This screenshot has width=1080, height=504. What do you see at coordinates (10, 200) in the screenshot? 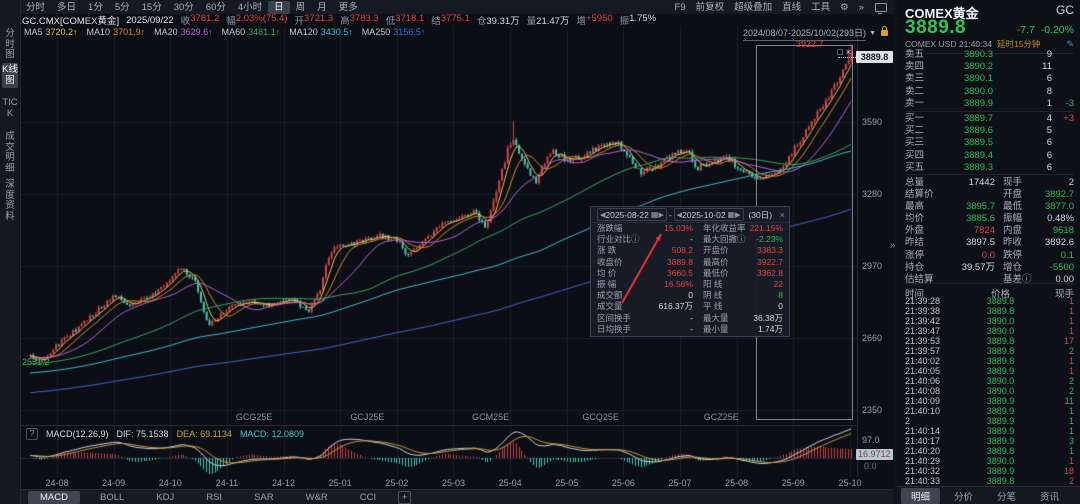
I see `sidebar-item-深度资料: 深度资料` at bounding box center [10, 200].